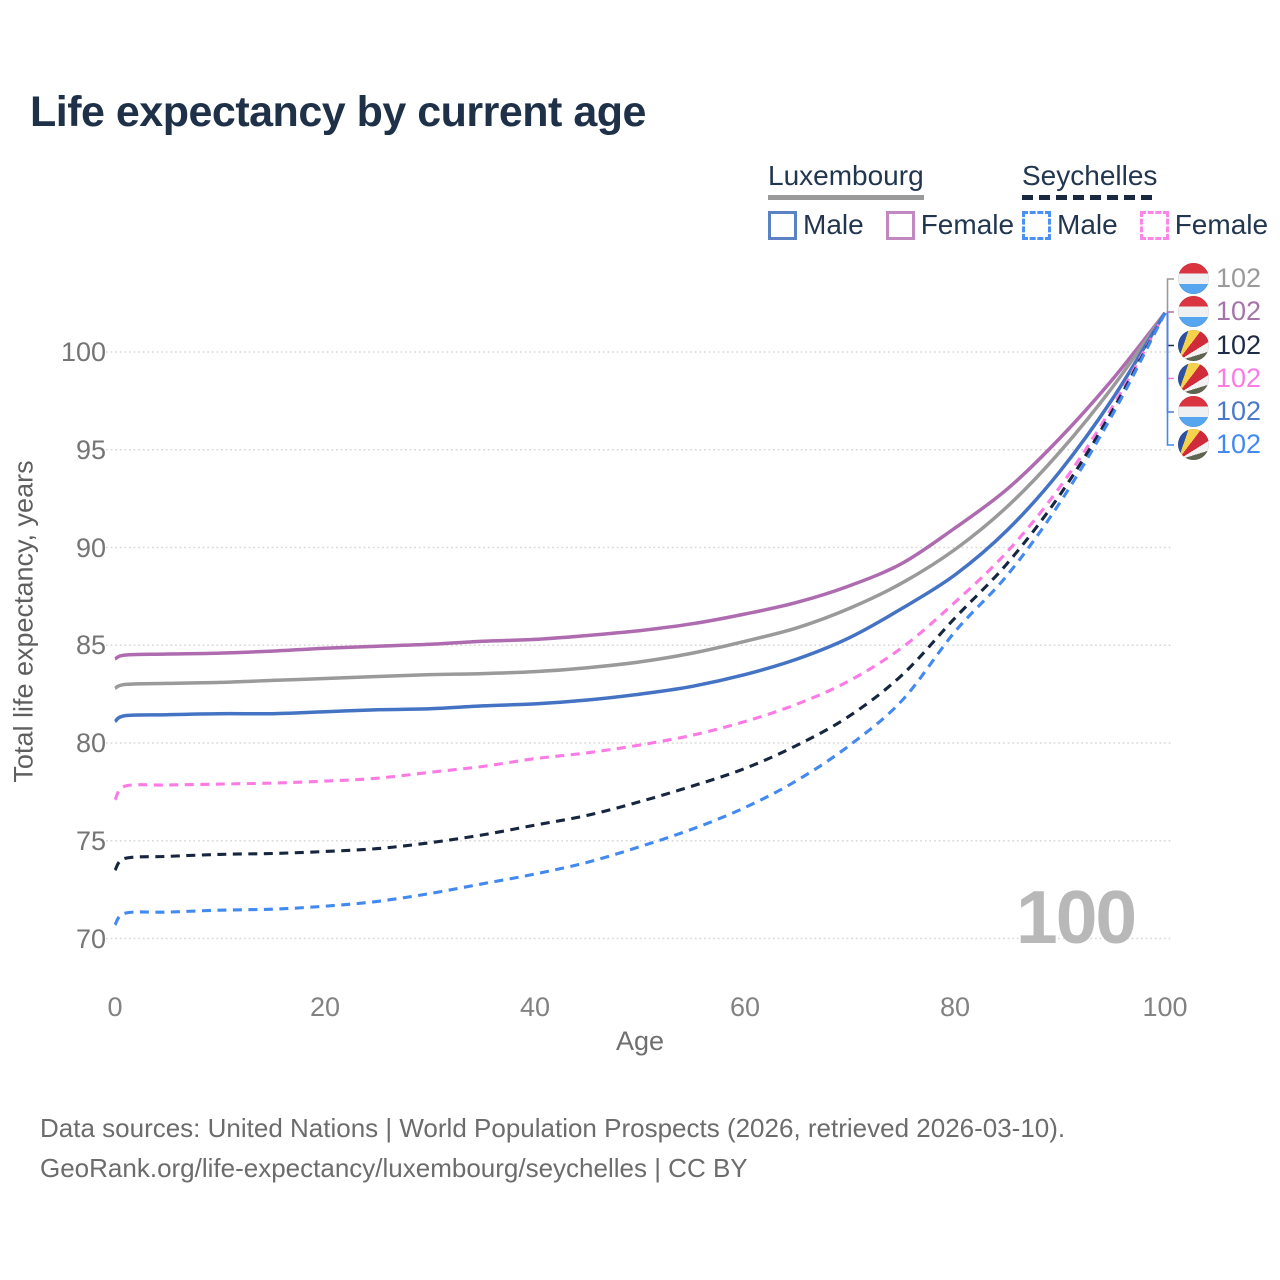 This screenshot has height=1280, width=1280. What do you see at coordinates (325, 1007) in the screenshot?
I see `x-tick-label-20: 20` at bounding box center [325, 1007].